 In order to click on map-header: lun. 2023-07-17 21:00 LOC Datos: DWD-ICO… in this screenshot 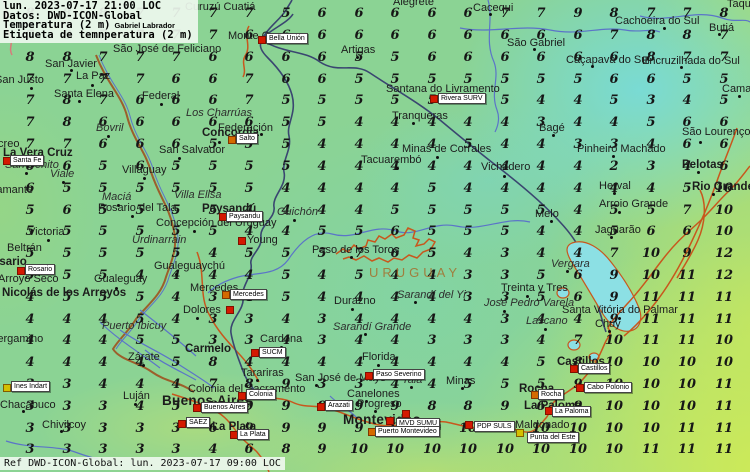, I will do `click(99, 21)`.